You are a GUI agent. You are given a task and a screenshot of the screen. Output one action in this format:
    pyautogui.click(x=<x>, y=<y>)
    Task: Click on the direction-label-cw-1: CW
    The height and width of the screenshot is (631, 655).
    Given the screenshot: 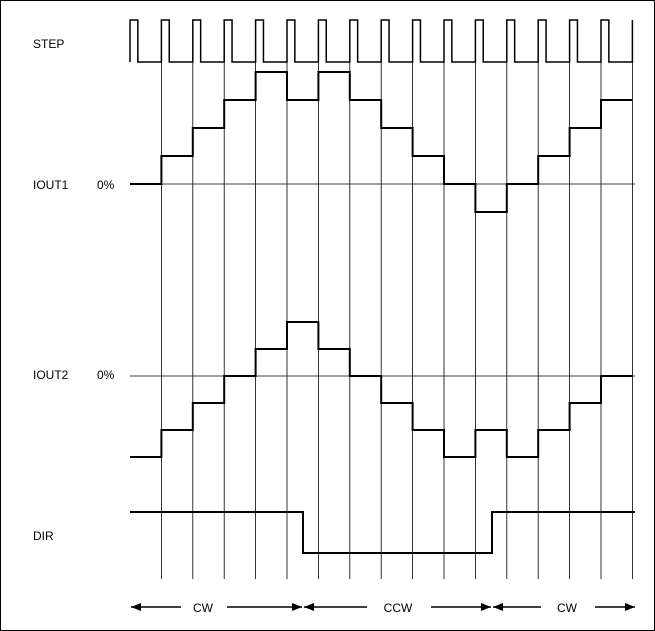 What is the action you would take?
    pyautogui.click(x=203, y=608)
    